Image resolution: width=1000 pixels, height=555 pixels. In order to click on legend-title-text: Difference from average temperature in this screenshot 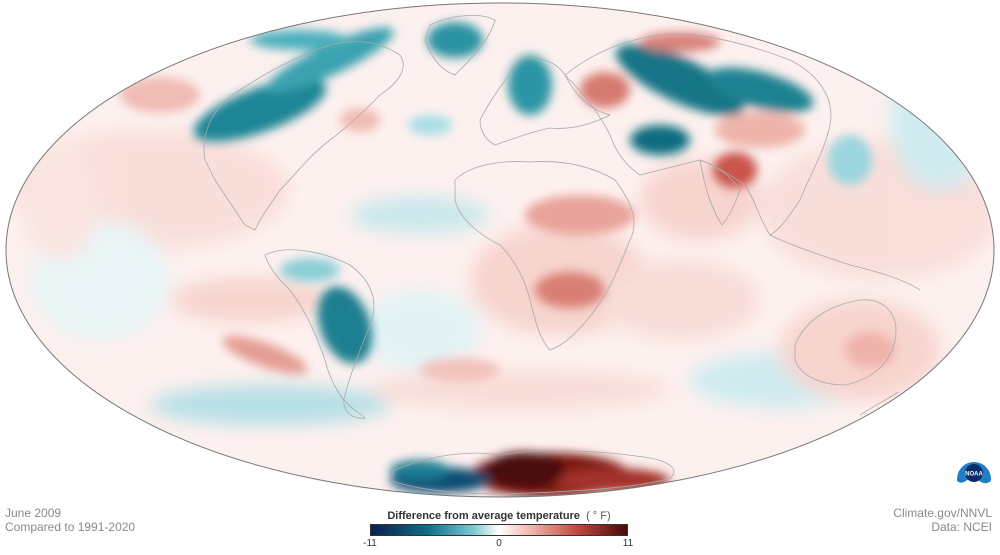, I will do `click(483, 516)`.